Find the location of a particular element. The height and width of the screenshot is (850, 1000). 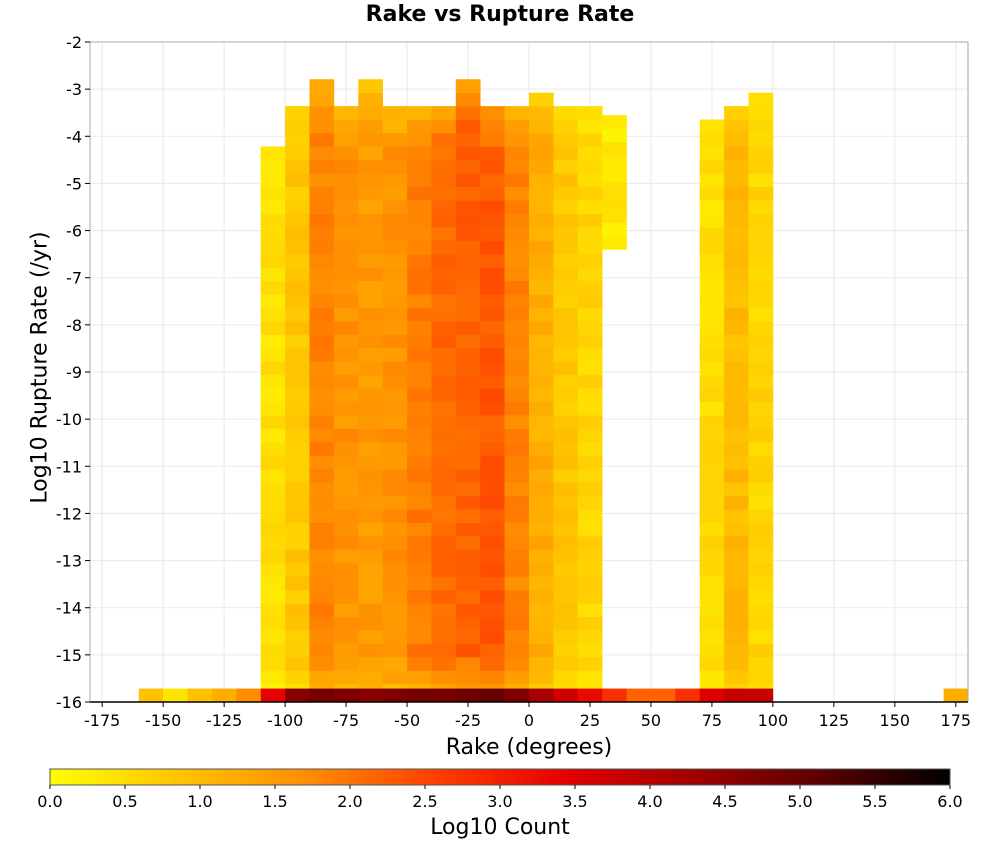

x-tick-label: -175 is located at coordinates (102, 720).